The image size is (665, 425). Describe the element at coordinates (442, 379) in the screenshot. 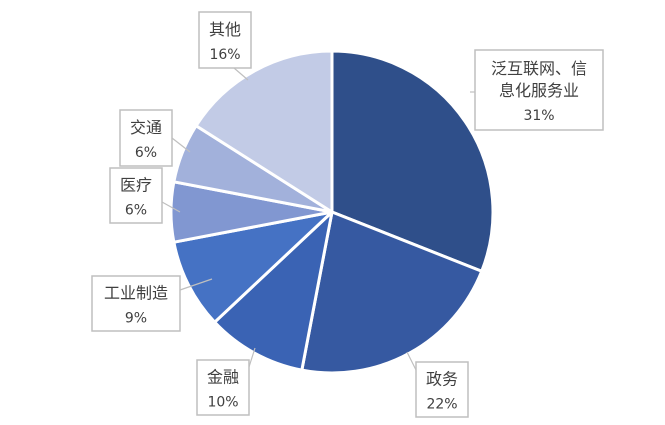

I see `slice-name-label: 政务` at that location.